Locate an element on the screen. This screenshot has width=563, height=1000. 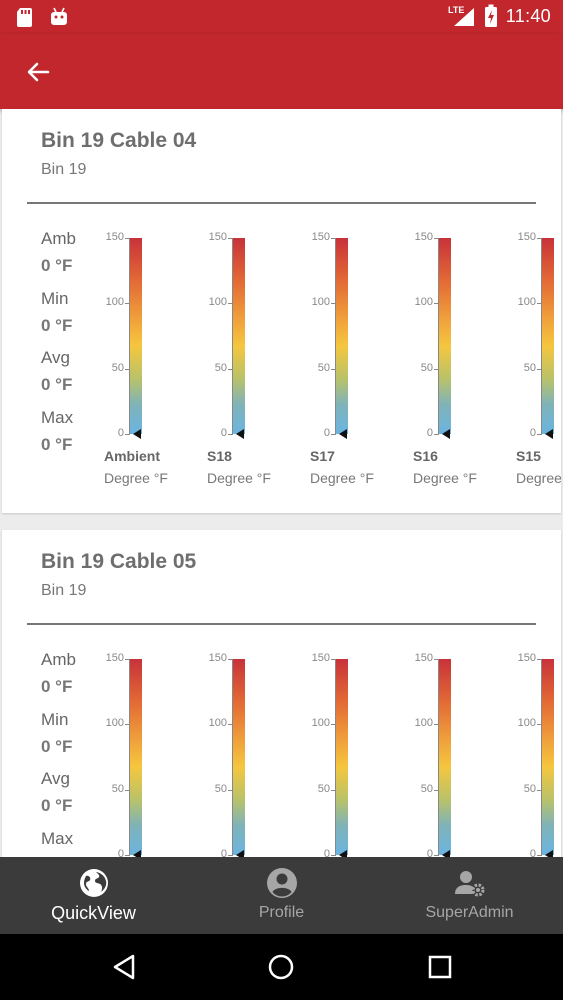
android-debug-icon is located at coordinates (59, 16).